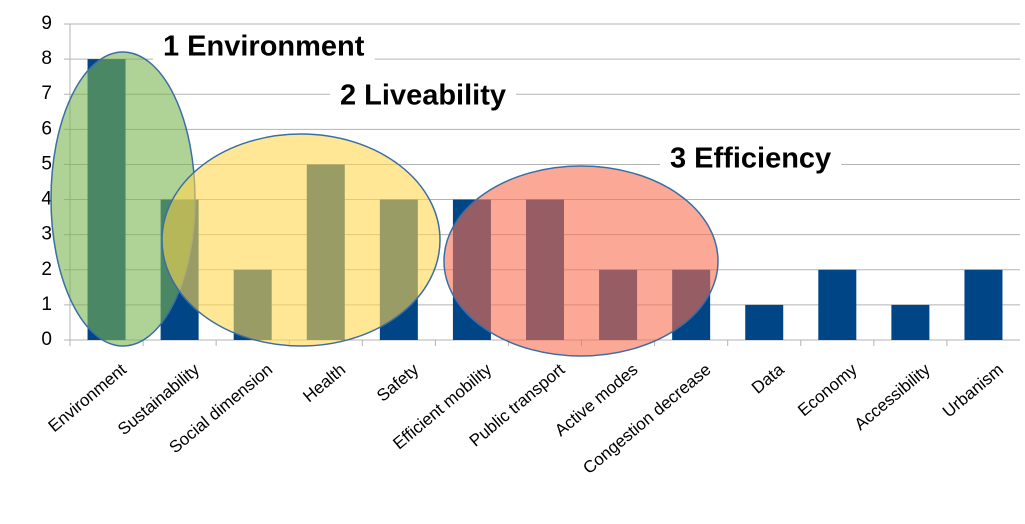 Image resolution: width=1025 pixels, height=524 pixels. What do you see at coordinates (768, 379) in the screenshot?
I see `x-tick-label: Data` at bounding box center [768, 379].